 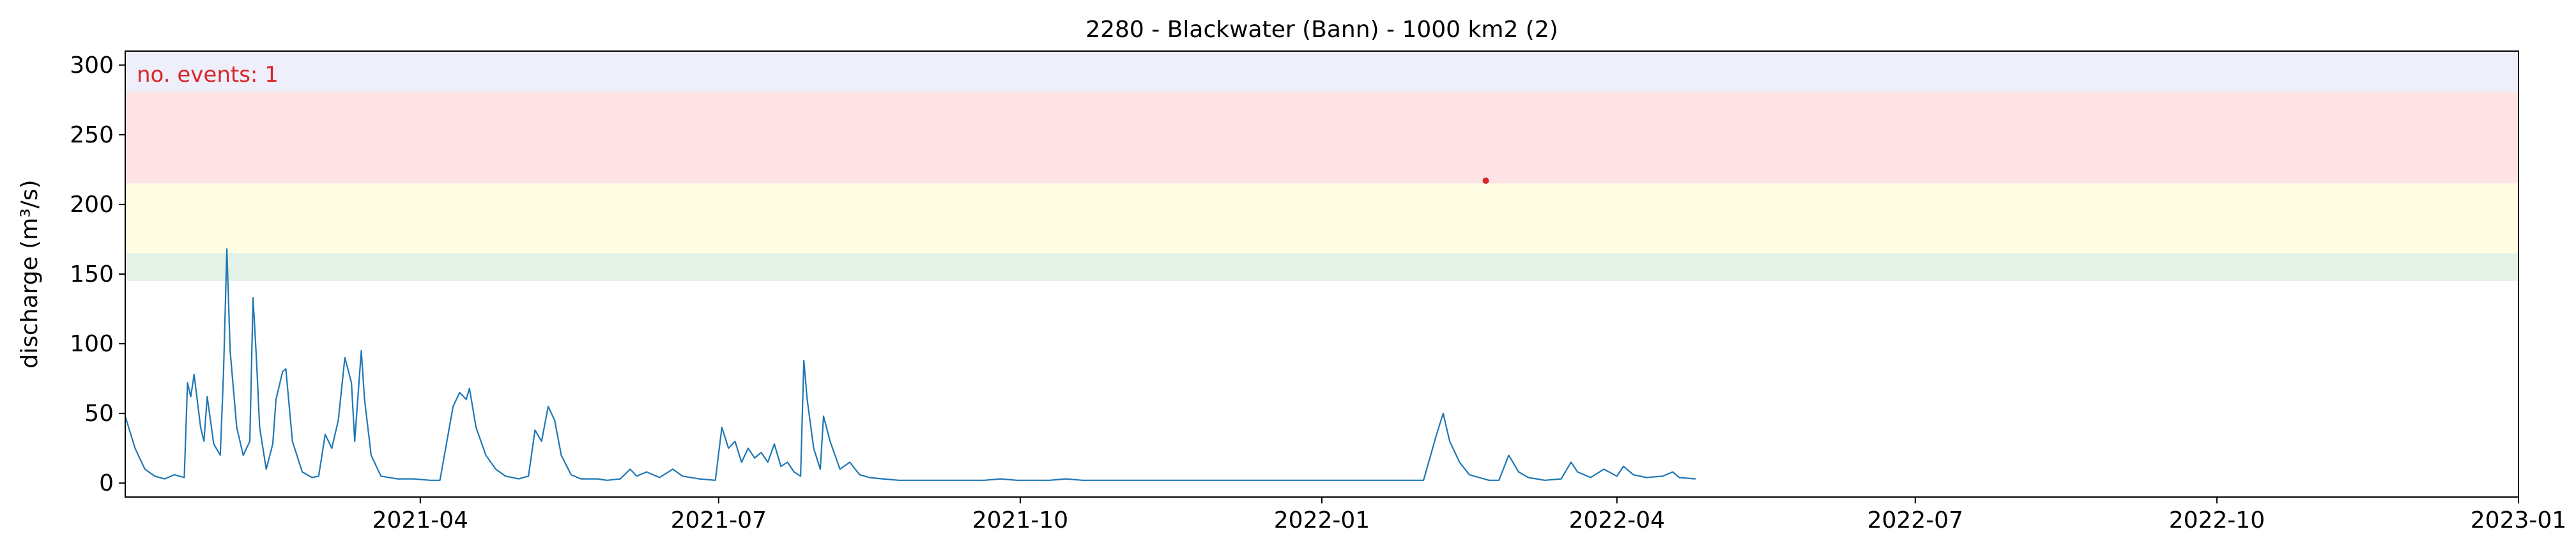 I want to click on y-tick-label: 50, so click(x=99, y=414).